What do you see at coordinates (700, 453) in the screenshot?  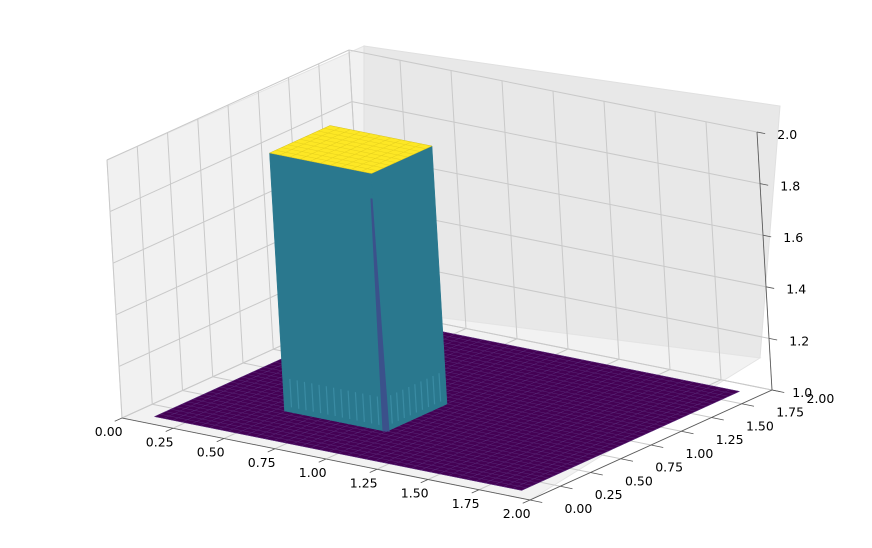 I see `y-tick-label-4: 1.00` at bounding box center [700, 453].